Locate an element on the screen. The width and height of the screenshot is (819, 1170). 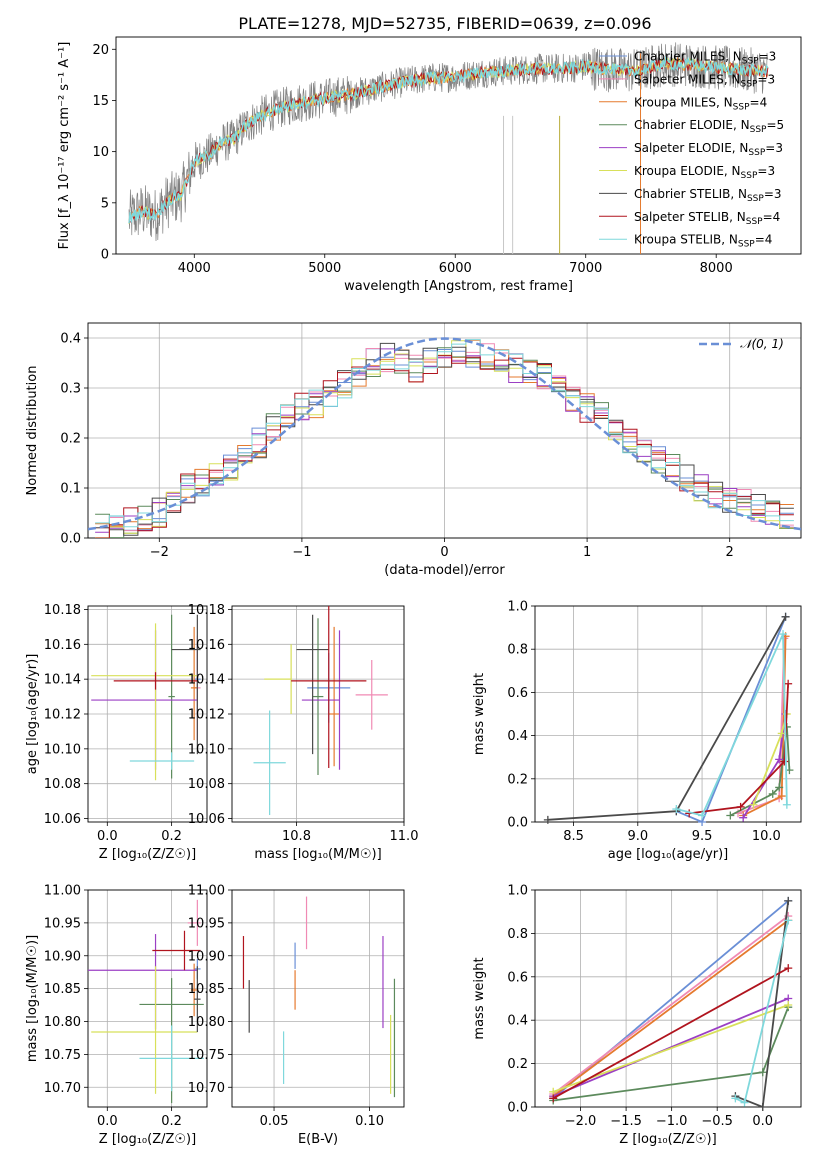
x-tick-label: −1.0 is located at coordinates (672, 1121).